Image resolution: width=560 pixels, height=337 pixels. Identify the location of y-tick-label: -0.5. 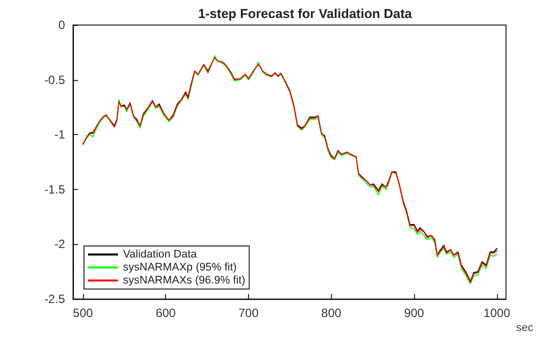
(55, 79).